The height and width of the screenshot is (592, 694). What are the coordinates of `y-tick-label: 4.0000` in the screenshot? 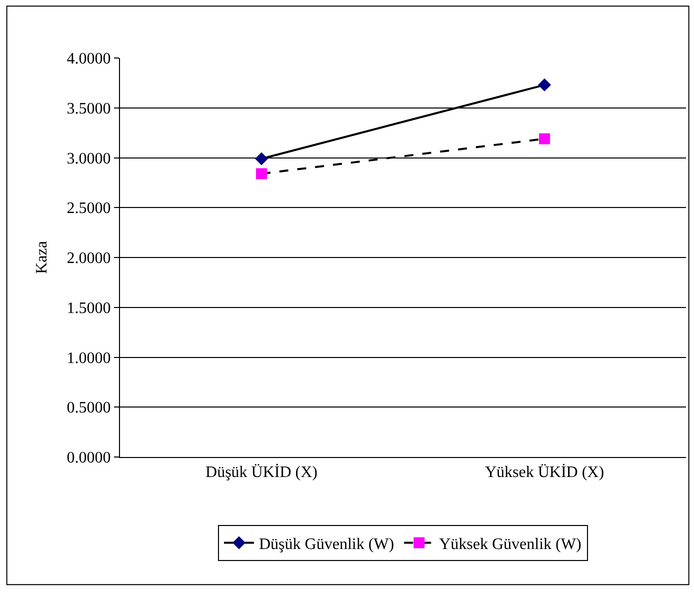 It's located at (88, 59).